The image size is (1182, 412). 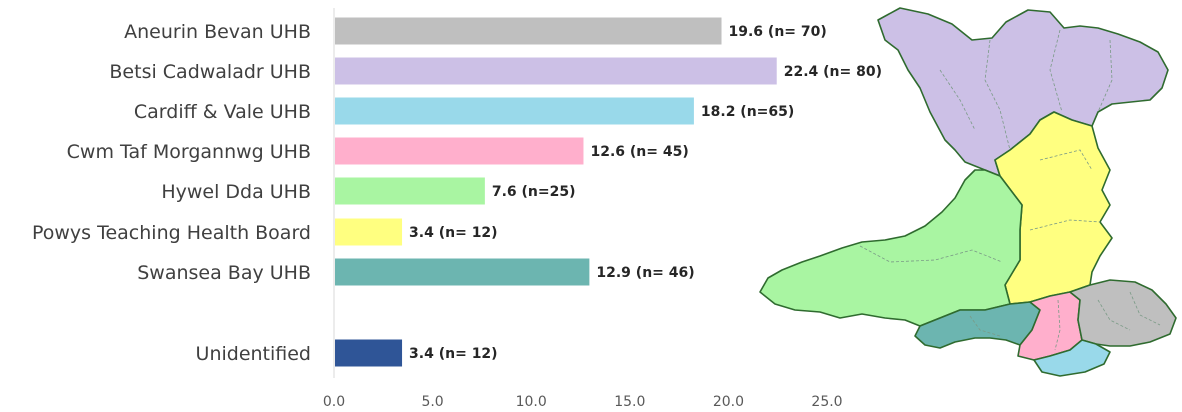 What do you see at coordinates (1023, 92) in the screenshot?
I see `map-region-betsi-cadwaladr` at bounding box center [1023, 92].